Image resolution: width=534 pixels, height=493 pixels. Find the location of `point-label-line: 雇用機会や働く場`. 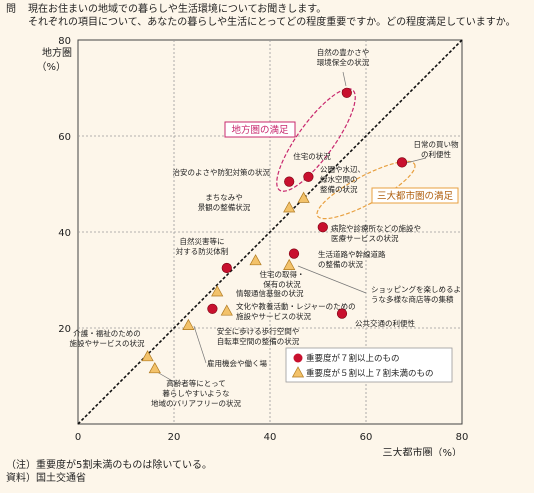

point-label-line: 雇用機会や働く場 is located at coordinates (237, 363).